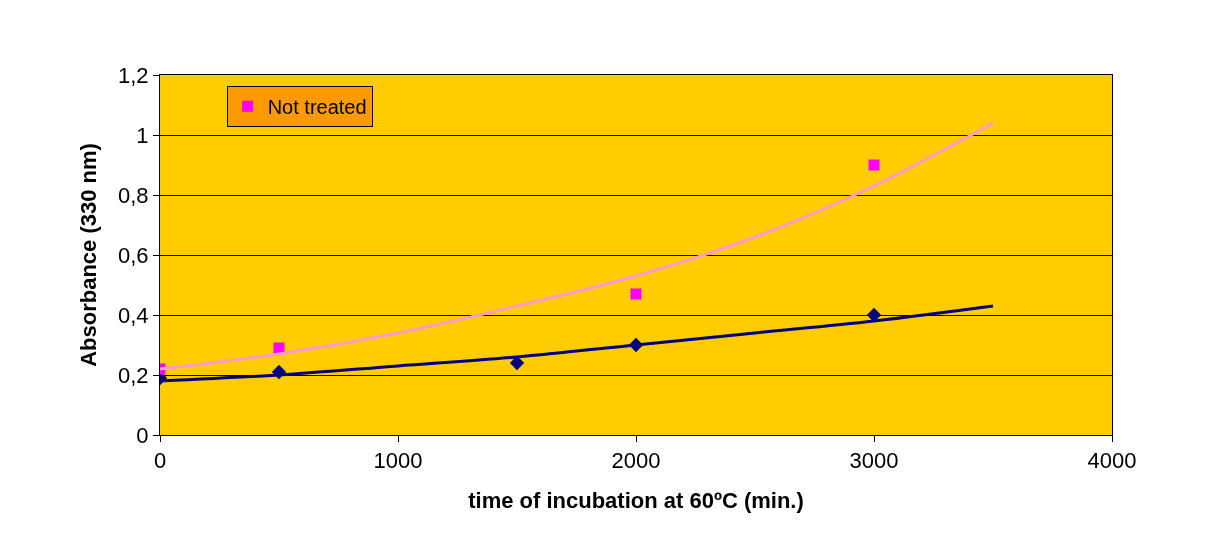 The width and height of the screenshot is (1217, 545). Describe the element at coordinates (160, 461) in the screenshot. I see `x-tick-label: 0` at that location.